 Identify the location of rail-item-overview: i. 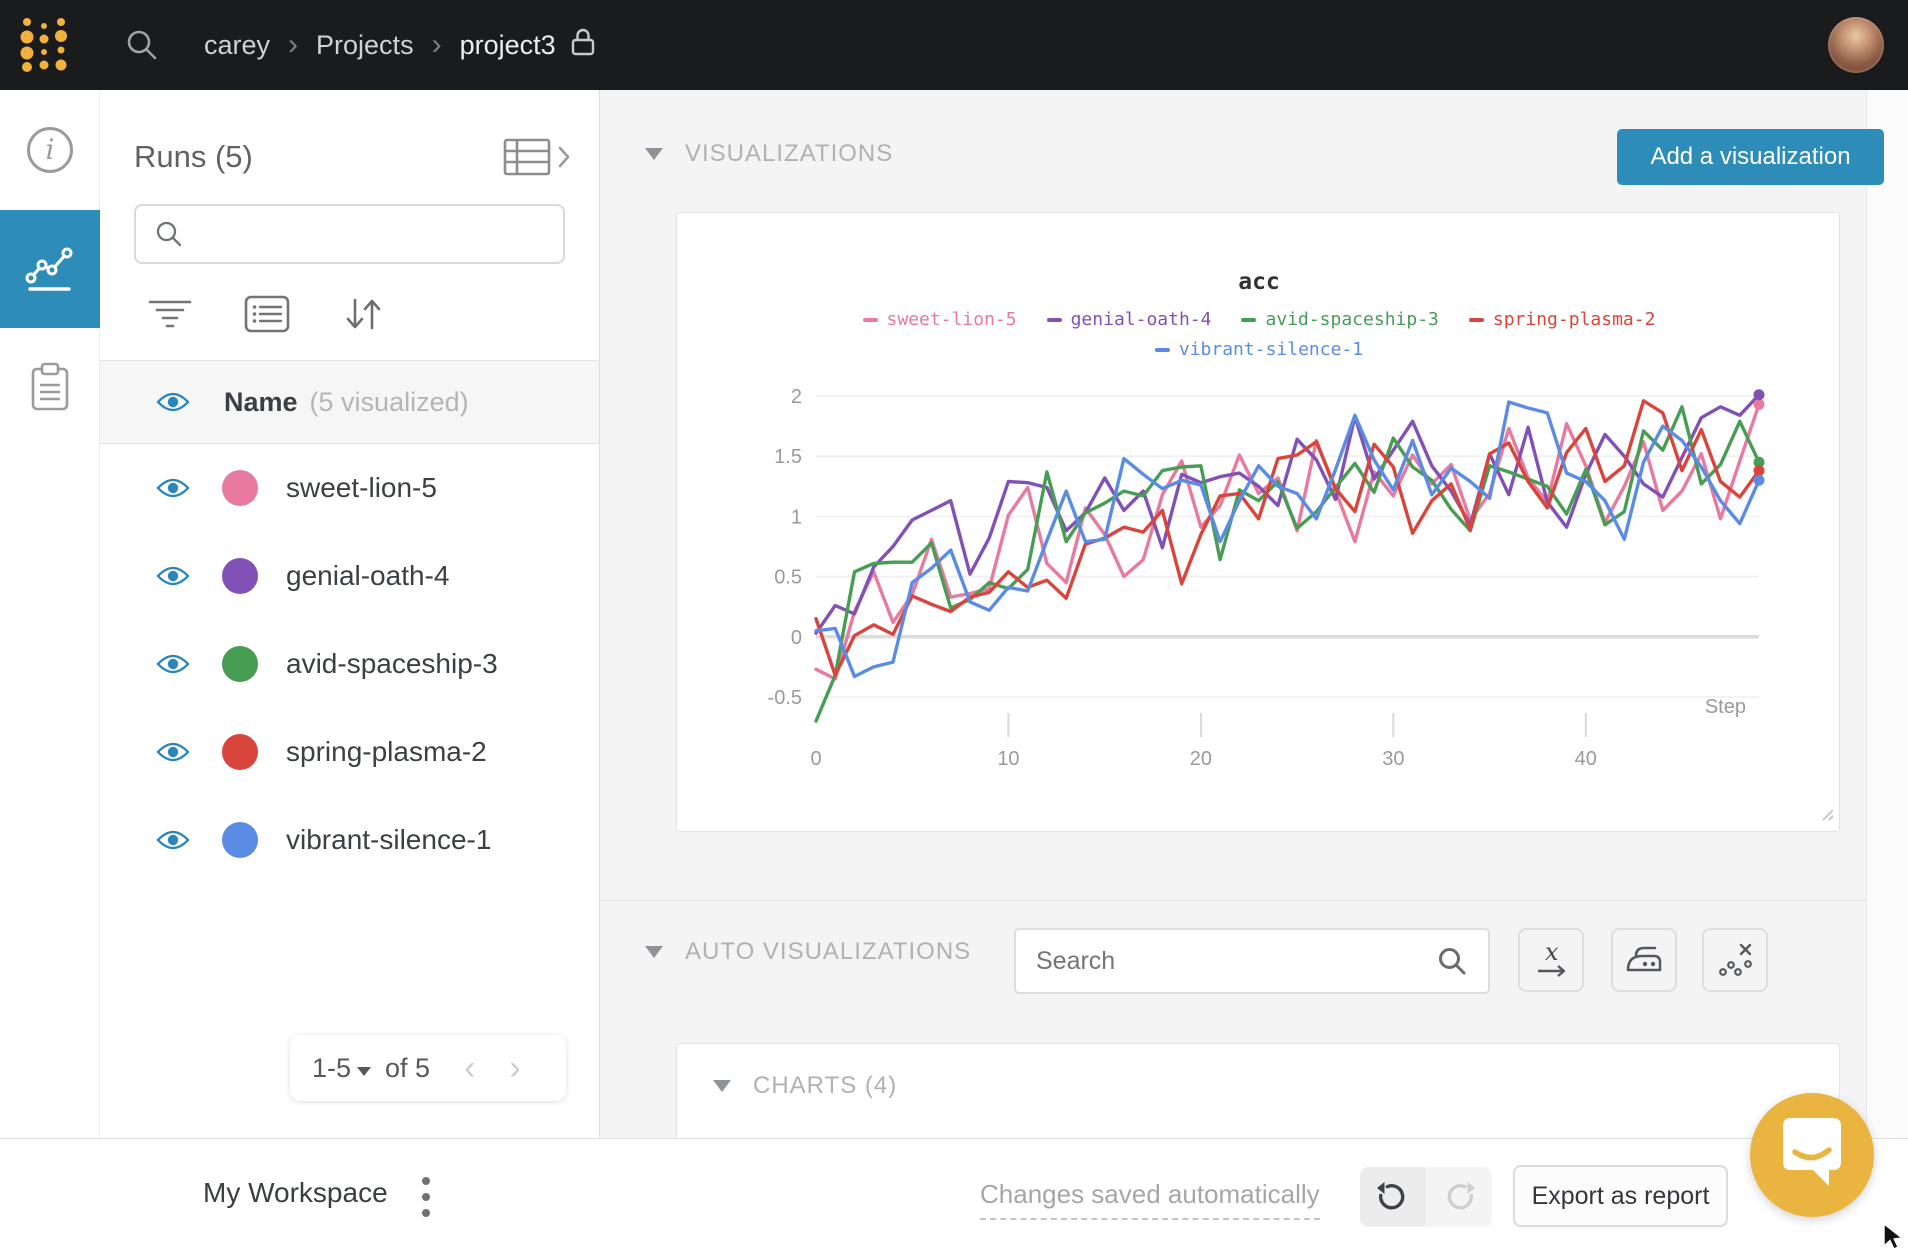
(50, 150).